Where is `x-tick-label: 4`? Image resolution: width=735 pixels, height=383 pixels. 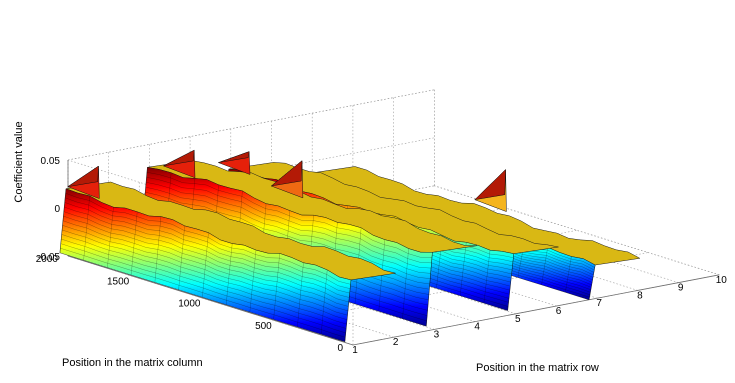 x-tick-label: 4 is located at coordinates (477, 327).